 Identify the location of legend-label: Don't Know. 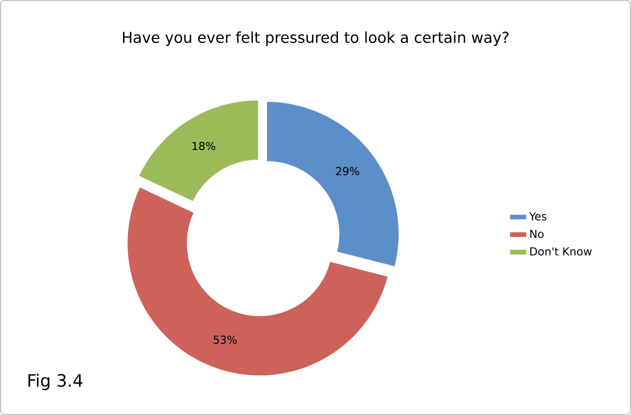
(561, 251).